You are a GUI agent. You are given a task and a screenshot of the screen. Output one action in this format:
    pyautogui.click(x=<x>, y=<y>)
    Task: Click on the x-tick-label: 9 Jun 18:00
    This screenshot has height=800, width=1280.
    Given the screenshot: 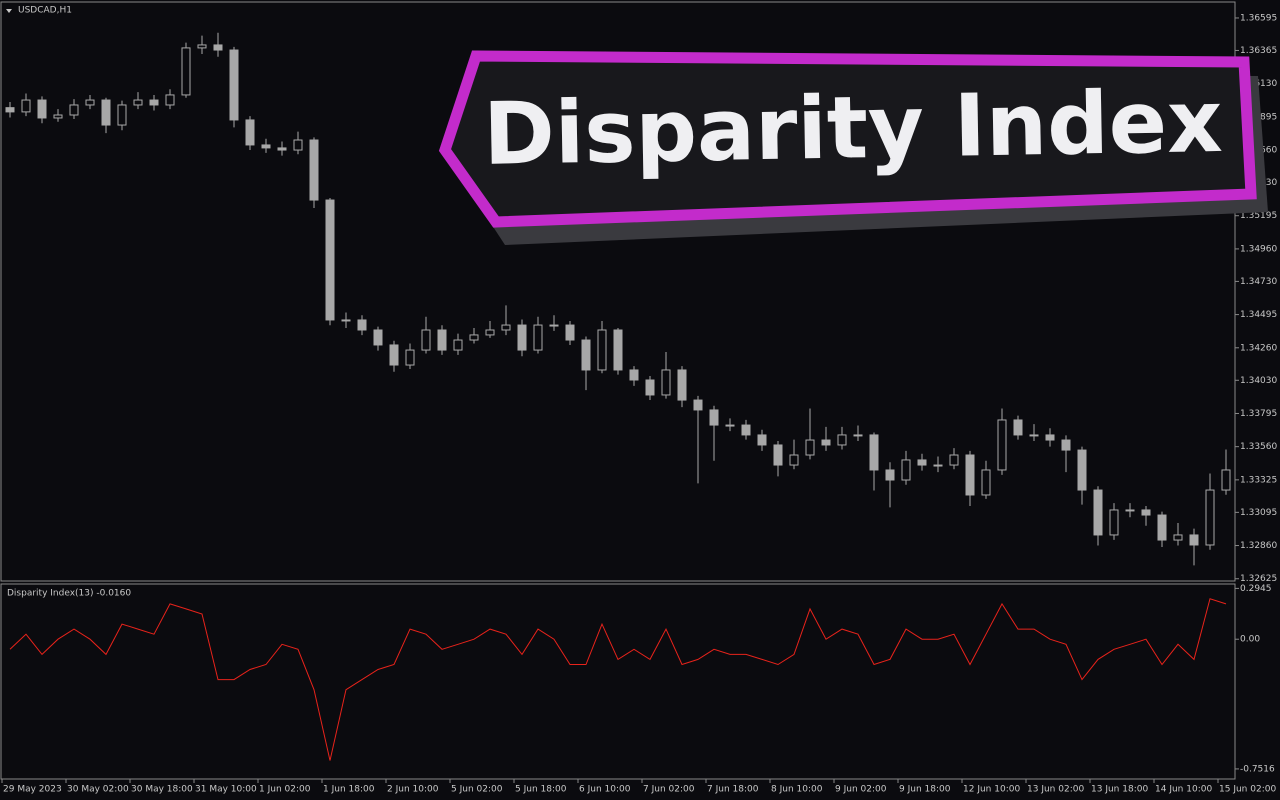 What is the action you would take?
    pyautogui.click(x=925, y=790)
    